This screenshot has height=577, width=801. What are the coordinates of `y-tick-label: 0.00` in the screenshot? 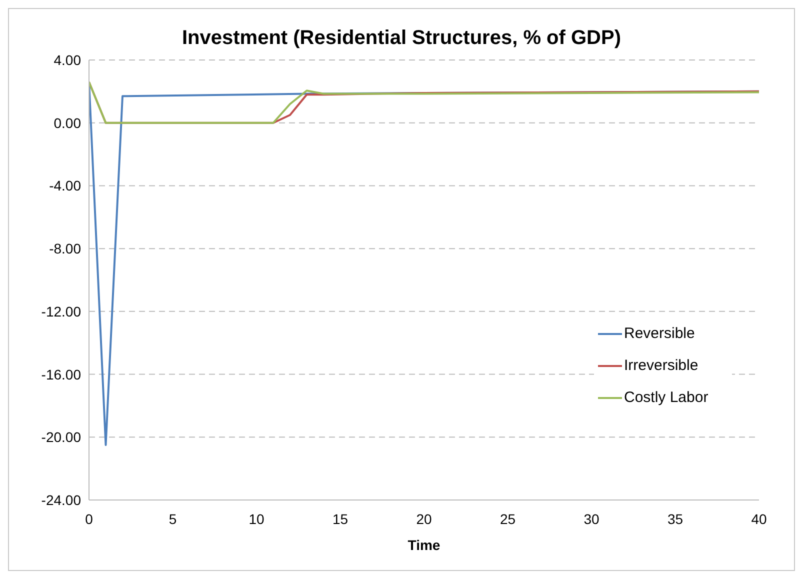 It's located at (68, 122).